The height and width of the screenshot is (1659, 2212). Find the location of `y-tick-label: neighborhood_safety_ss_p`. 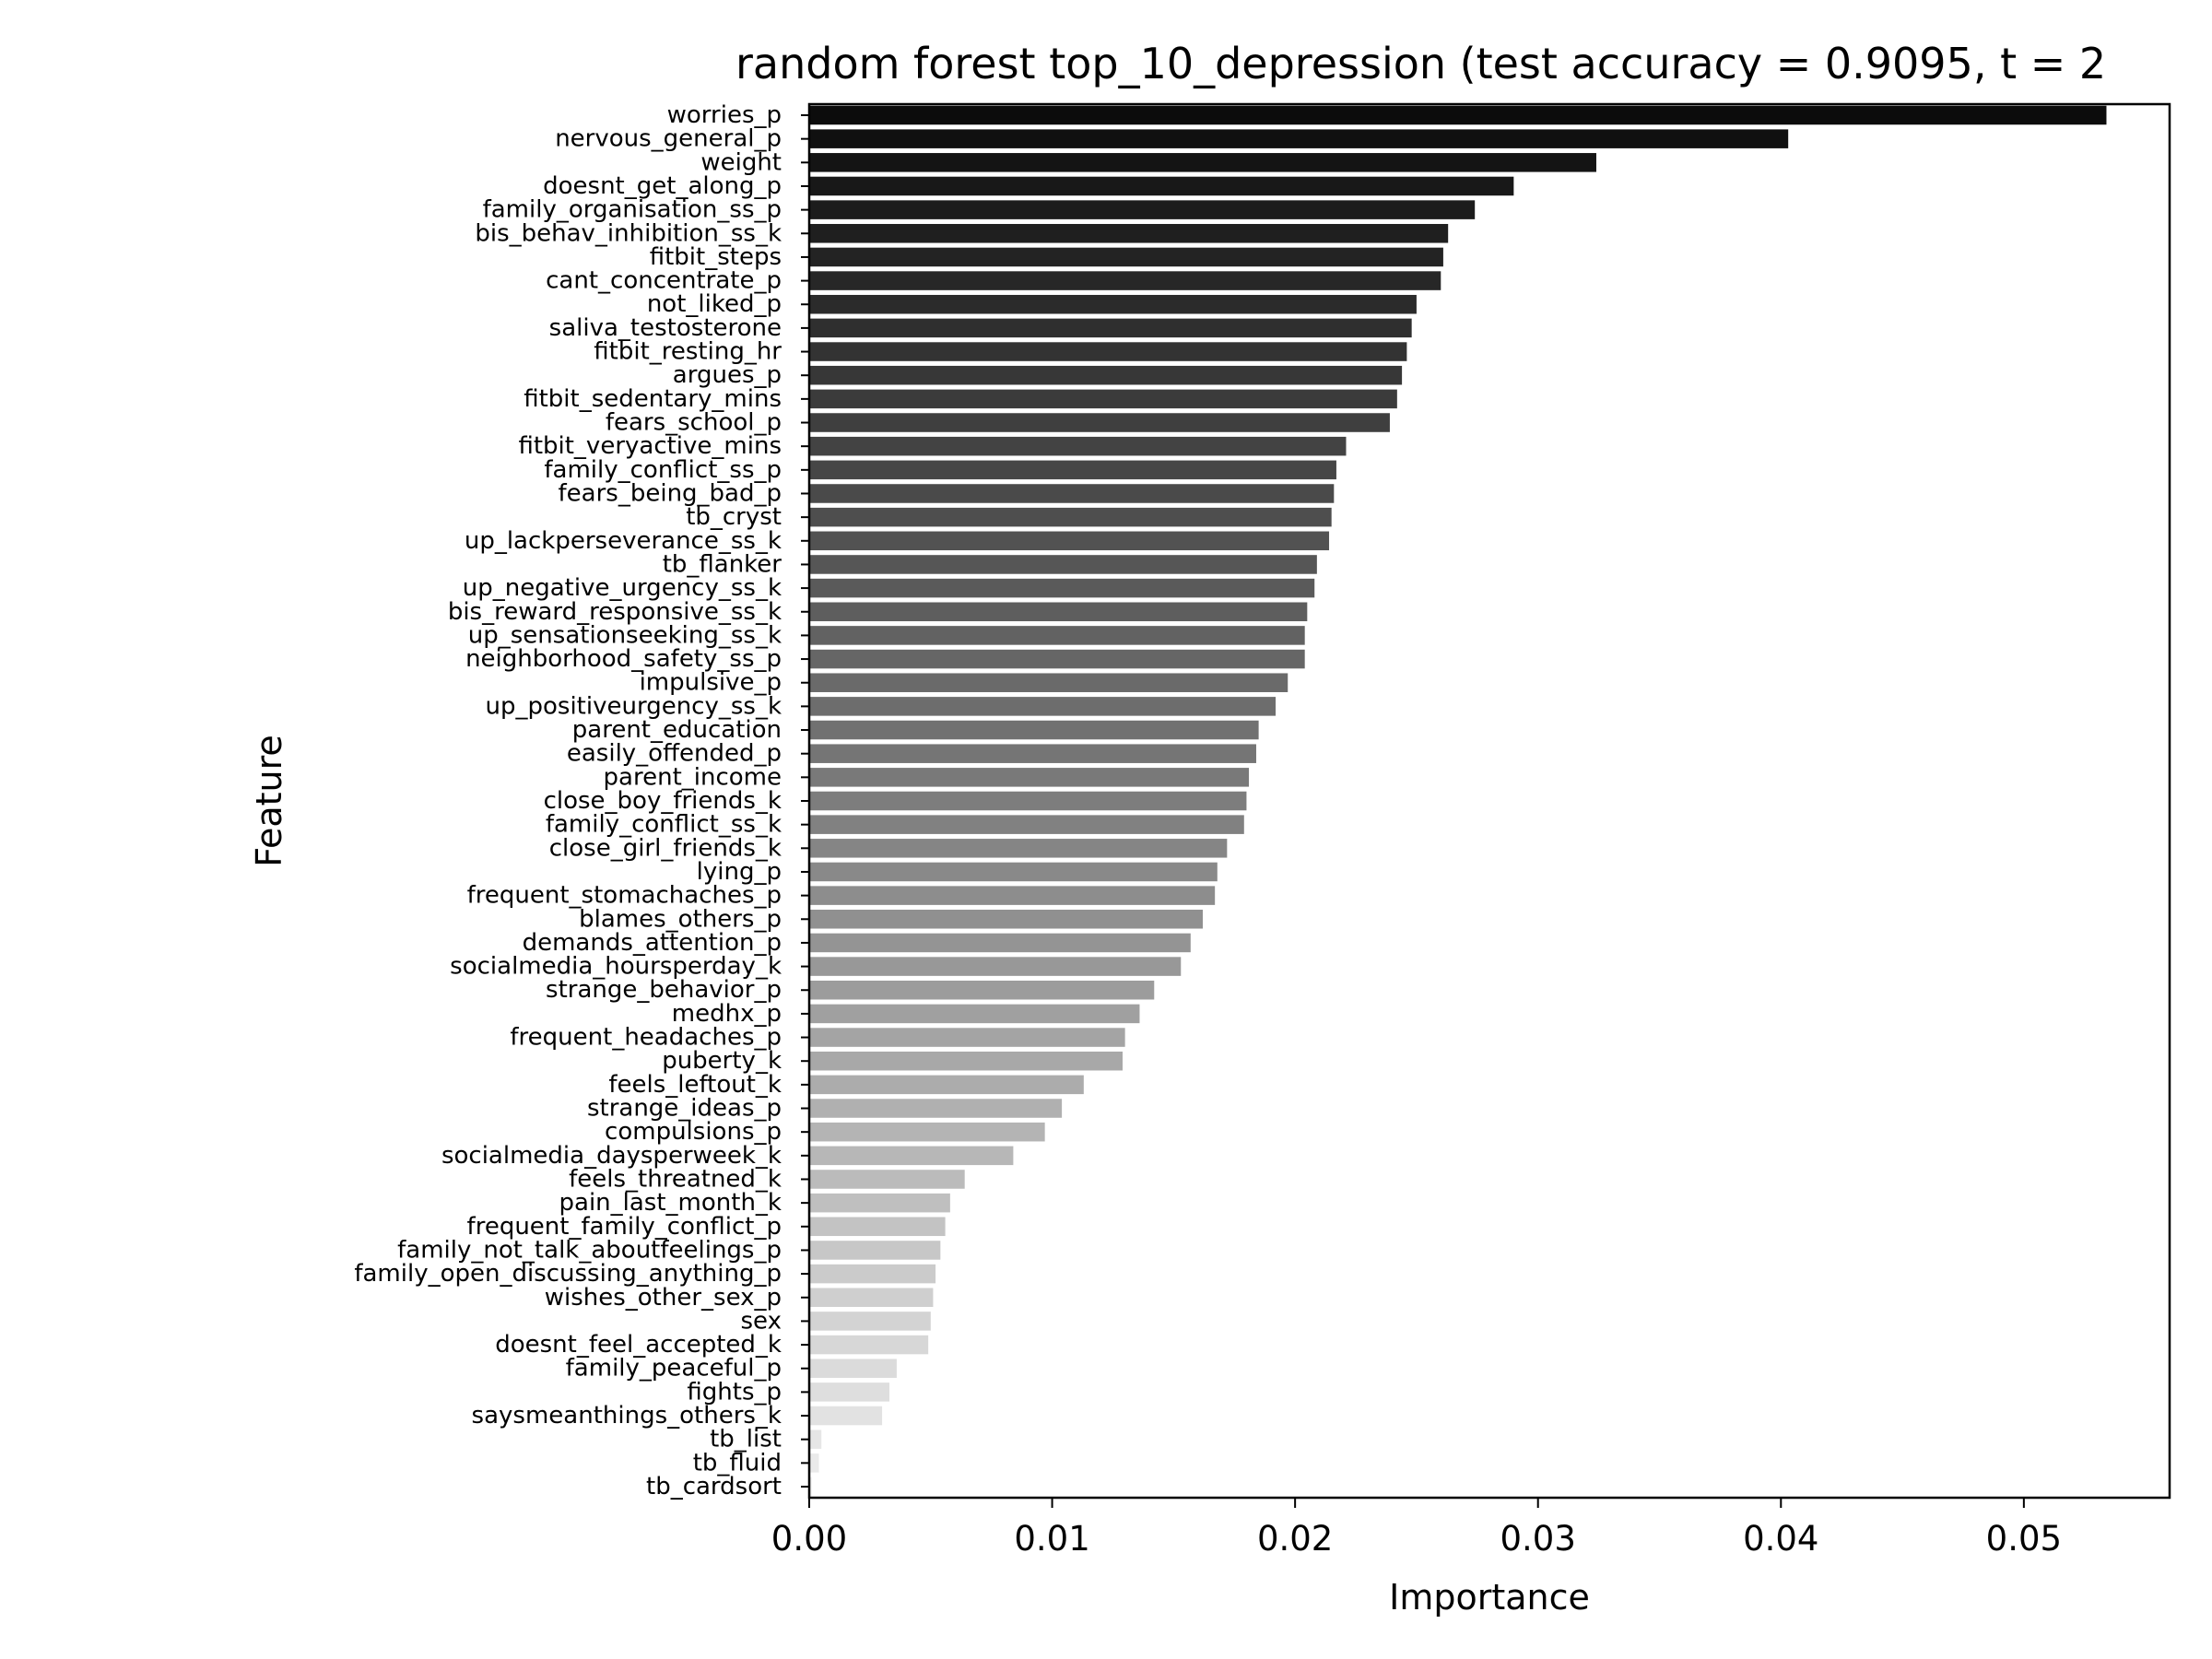

y-tick-label: neighborhood_safety_ss_p is located at coordinates (623, 659).